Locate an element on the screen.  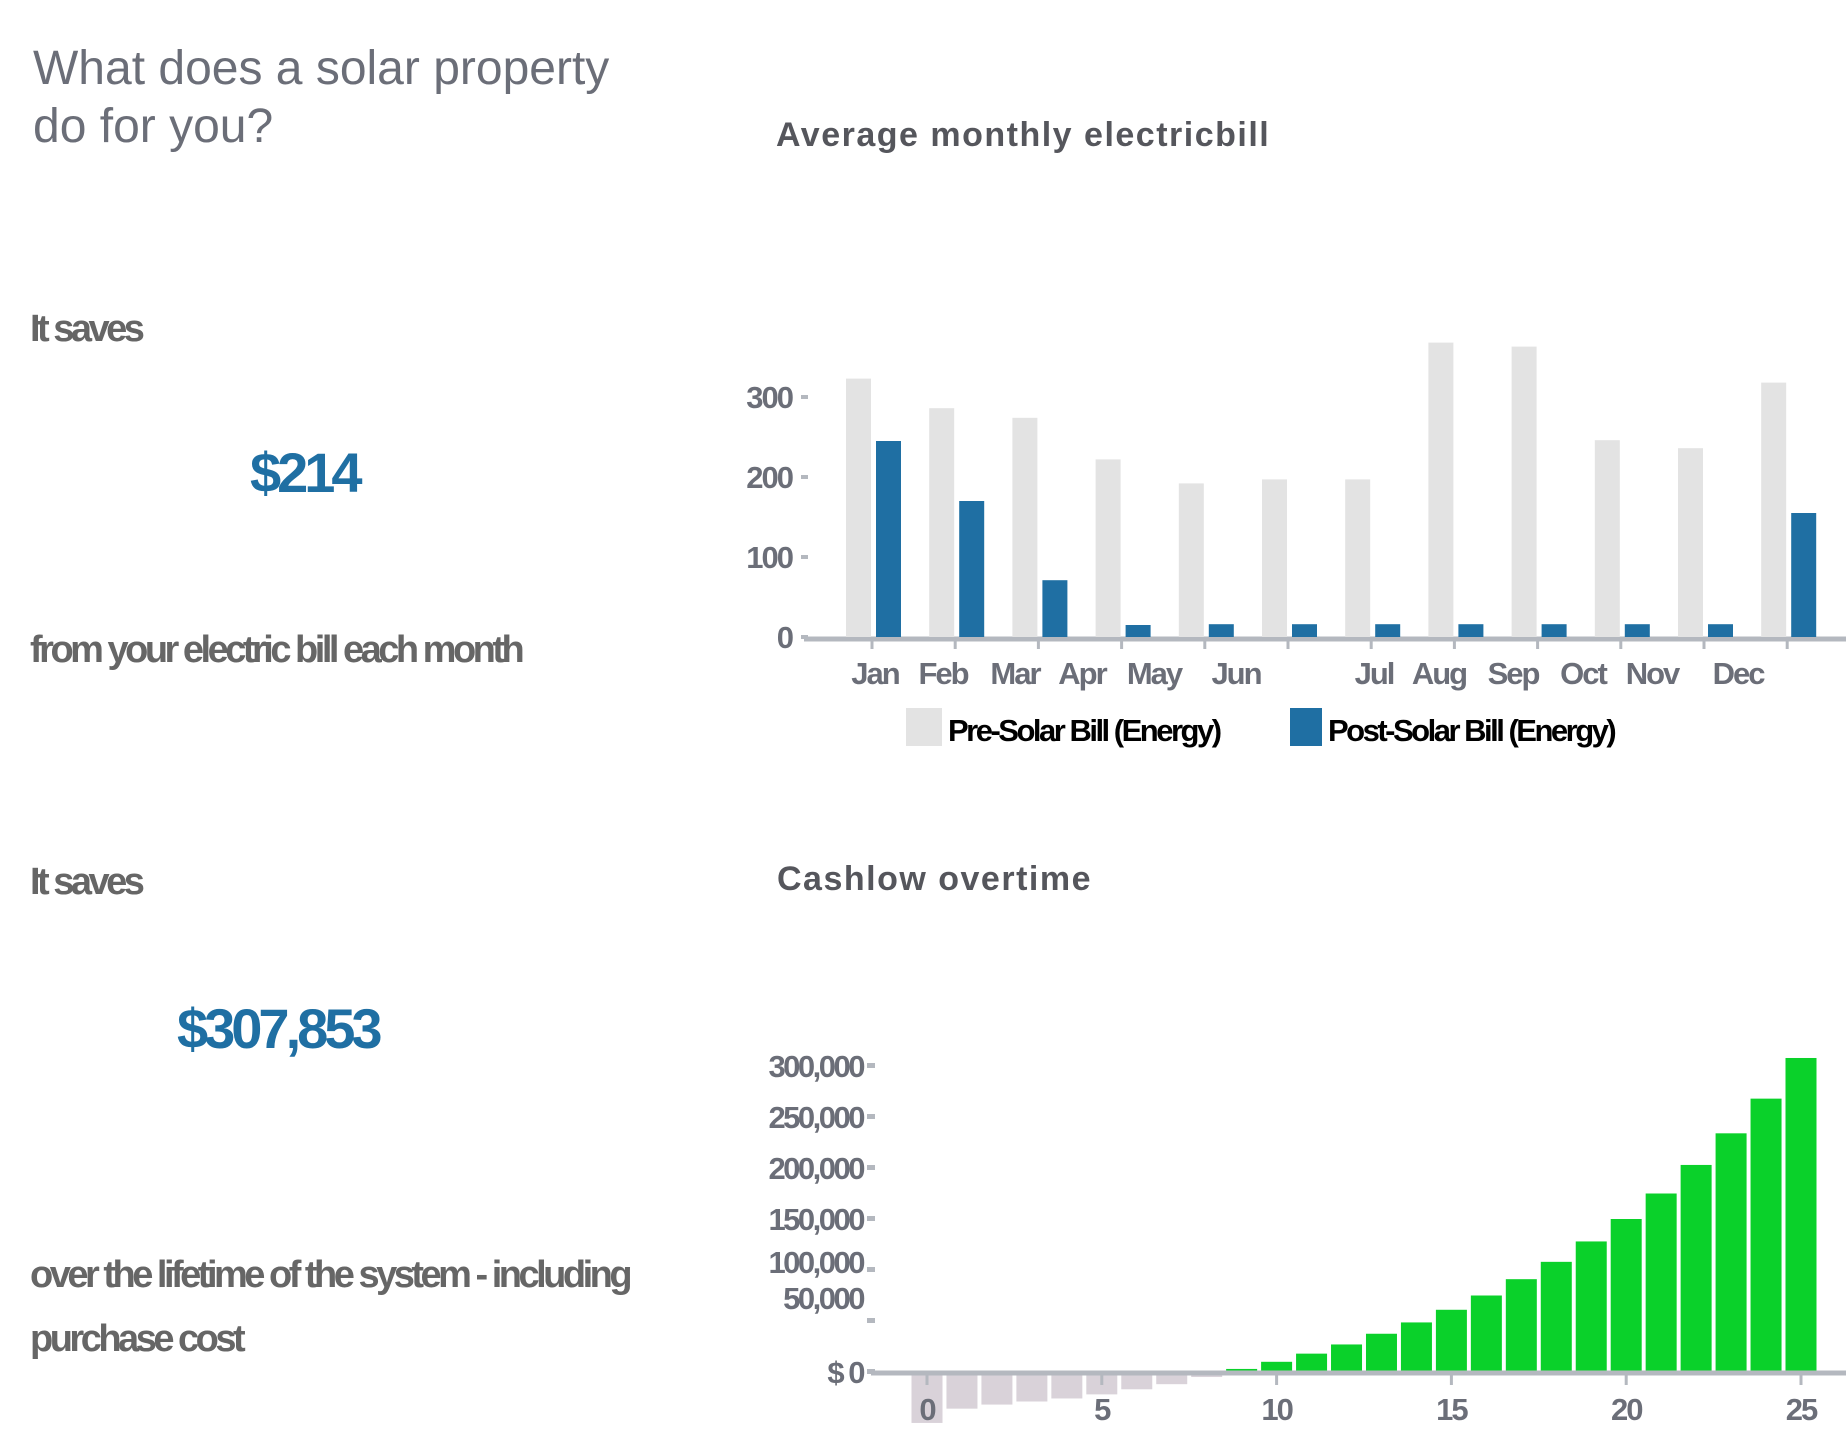
x-tick-label: 20 is located at coordinates (1626, 1409).